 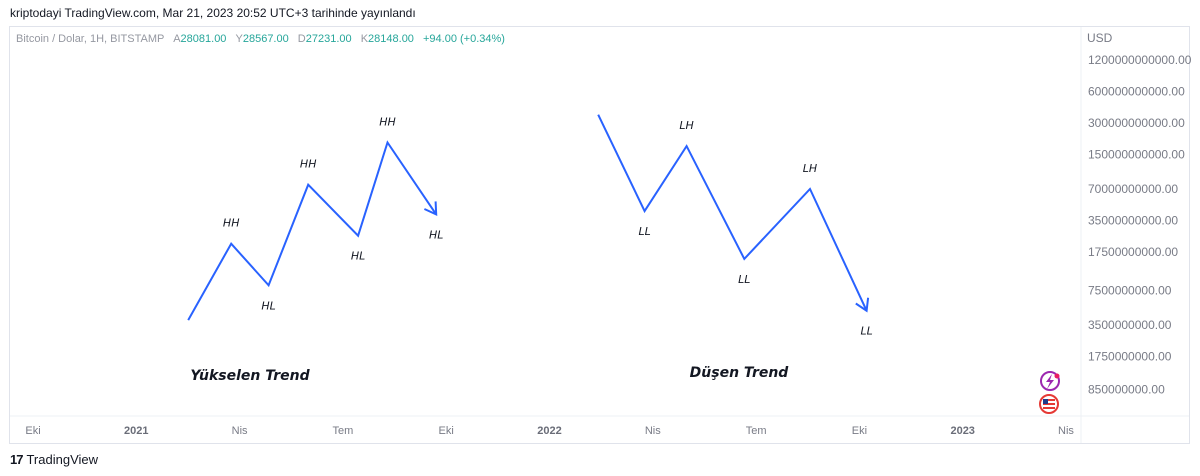 I want to click on legend-low: 27231.00, so click(x=328, y=39).